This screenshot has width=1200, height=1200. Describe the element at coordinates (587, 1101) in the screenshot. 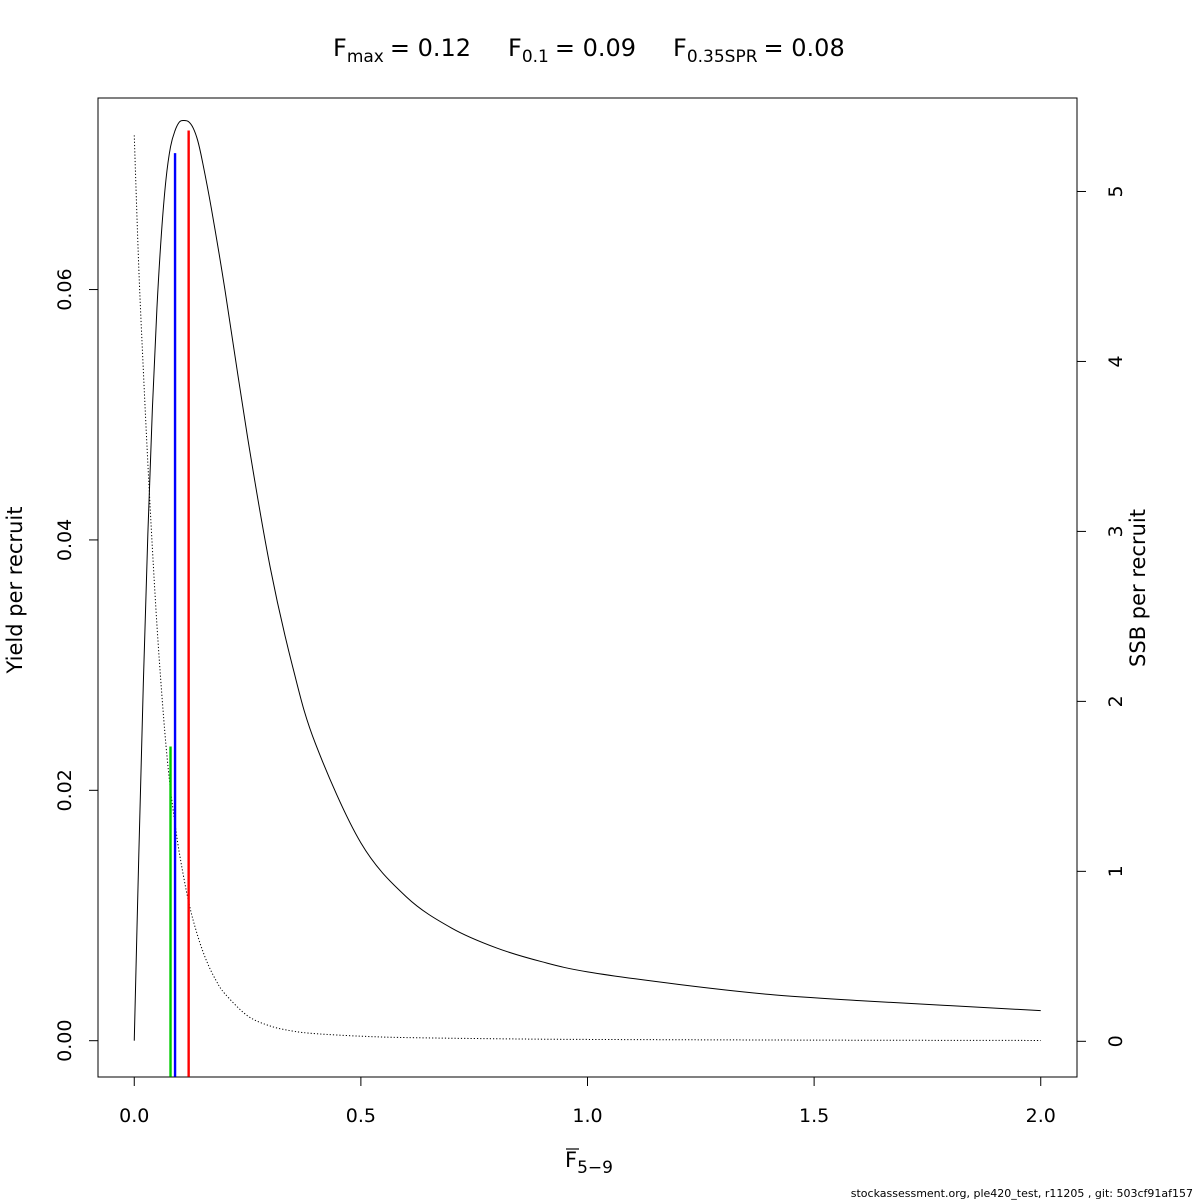

I see `x-axis: 0.0 0.5 1.0 1.5 2.0` at that location.